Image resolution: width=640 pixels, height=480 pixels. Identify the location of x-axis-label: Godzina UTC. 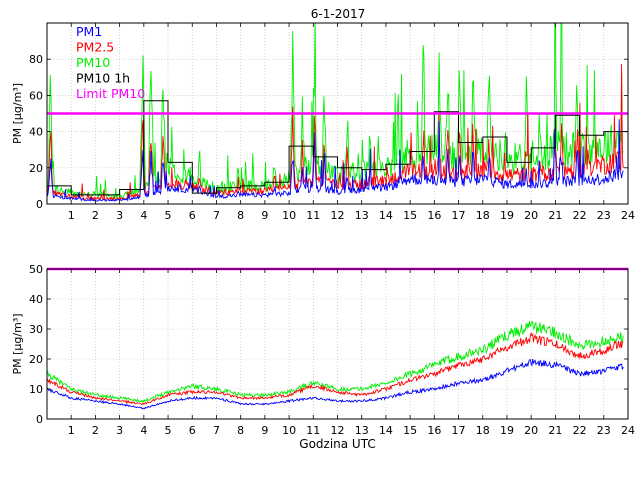
(337, 444).